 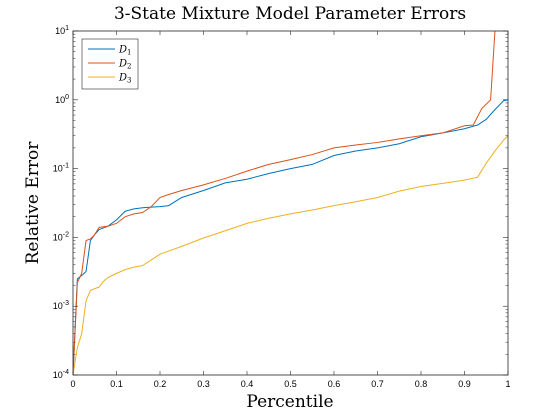 What do you see at coordinates (61, 168) in the screenshot?
I see `y-tick-label: 10⁻¹` at bounding box center [61, 168].